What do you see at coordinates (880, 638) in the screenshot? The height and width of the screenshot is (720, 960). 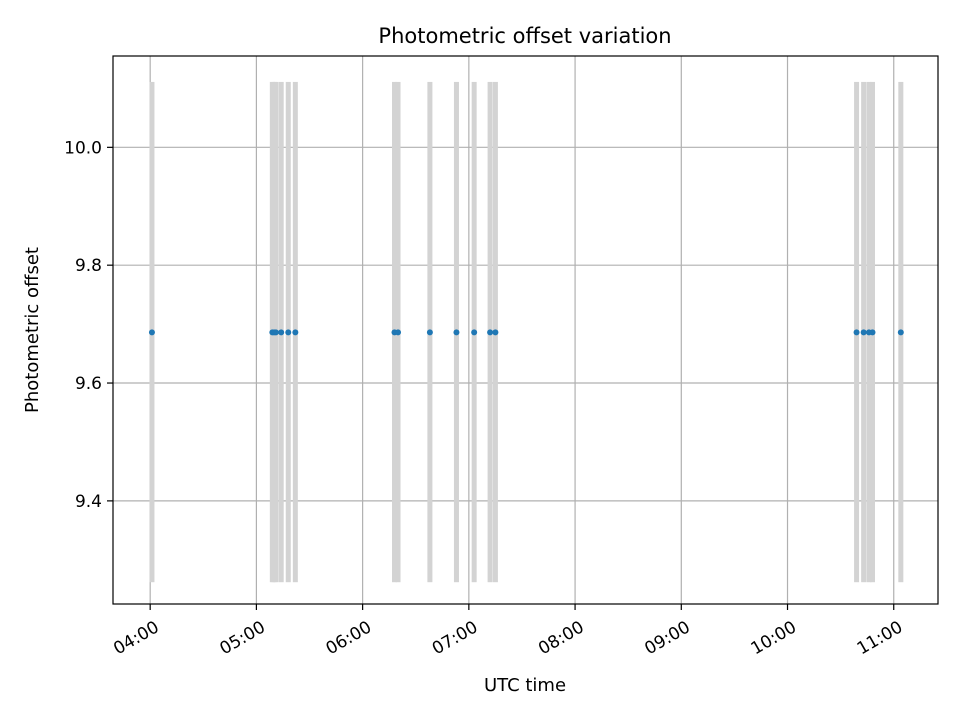 I see `x-tick-label: 11:00` at bounding box center [880, 638].